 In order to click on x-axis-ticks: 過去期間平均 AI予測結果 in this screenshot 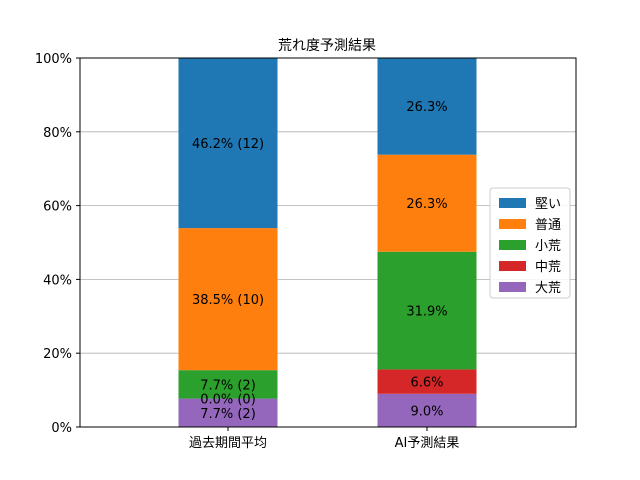, I will do `click(324, 439)`.